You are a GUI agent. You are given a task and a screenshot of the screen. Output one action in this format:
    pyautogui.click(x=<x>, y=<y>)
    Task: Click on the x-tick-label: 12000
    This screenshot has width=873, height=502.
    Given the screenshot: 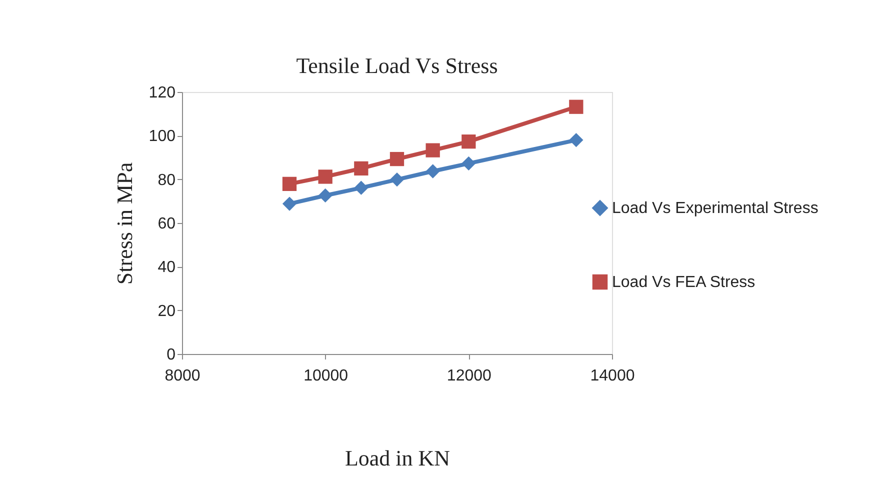 What is the action you would take?
    pyautogui.click(x=469, y=376)
    